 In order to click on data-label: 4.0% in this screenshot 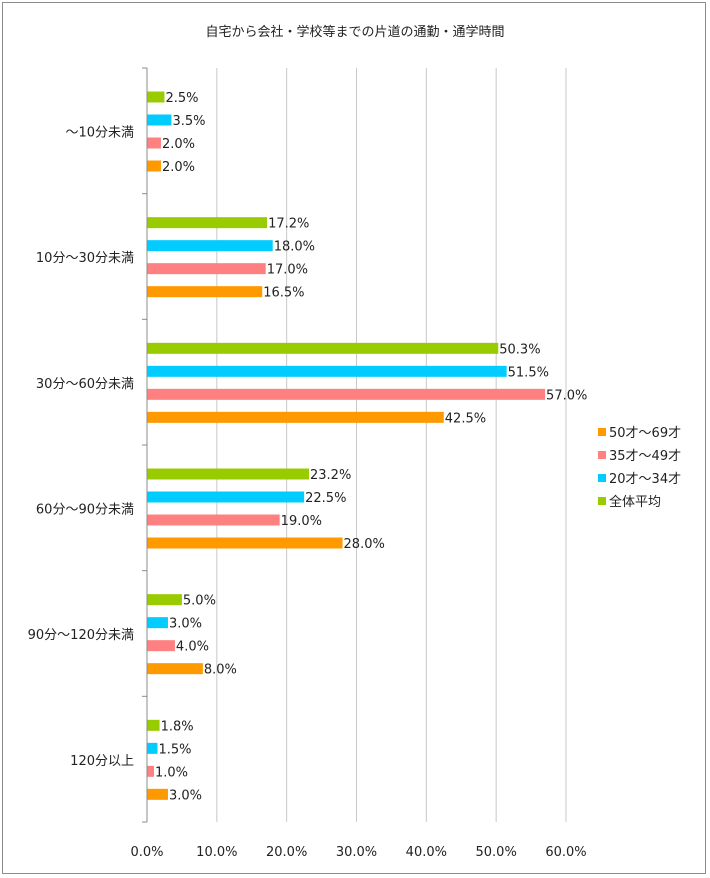, I will do `click(192, 647)`.